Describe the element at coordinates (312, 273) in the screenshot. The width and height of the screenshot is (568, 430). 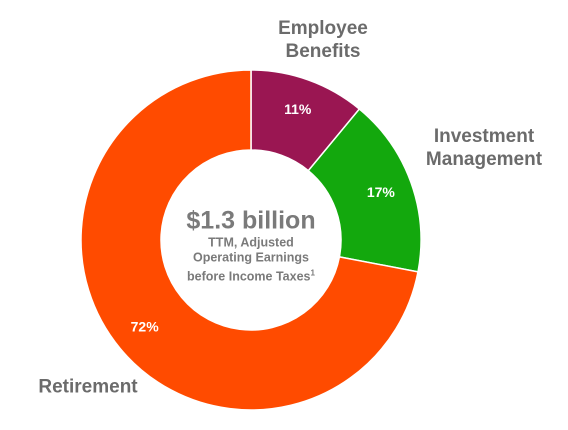
I see `footnote-mark: 1` at that location.